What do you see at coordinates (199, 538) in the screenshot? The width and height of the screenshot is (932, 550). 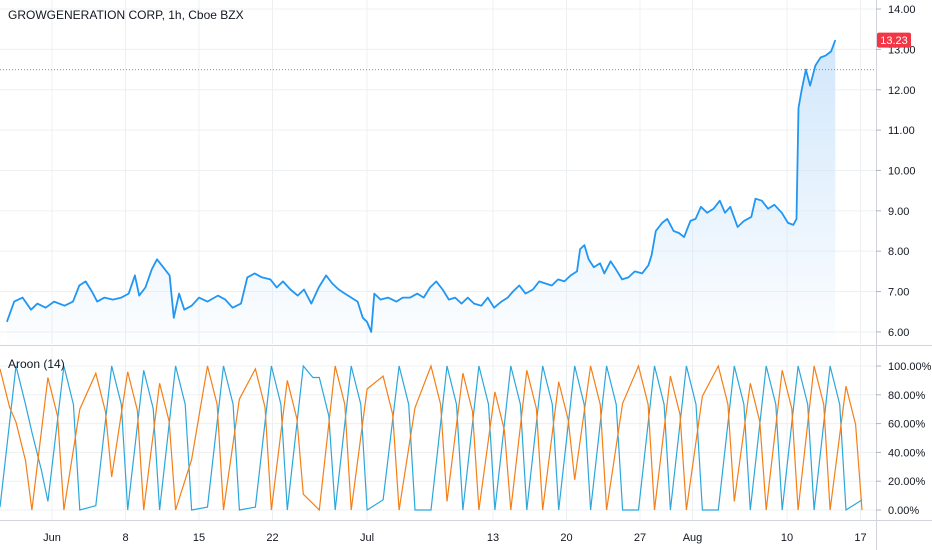 I see `x-tick-label: 15` at bounding box center [199, 538].